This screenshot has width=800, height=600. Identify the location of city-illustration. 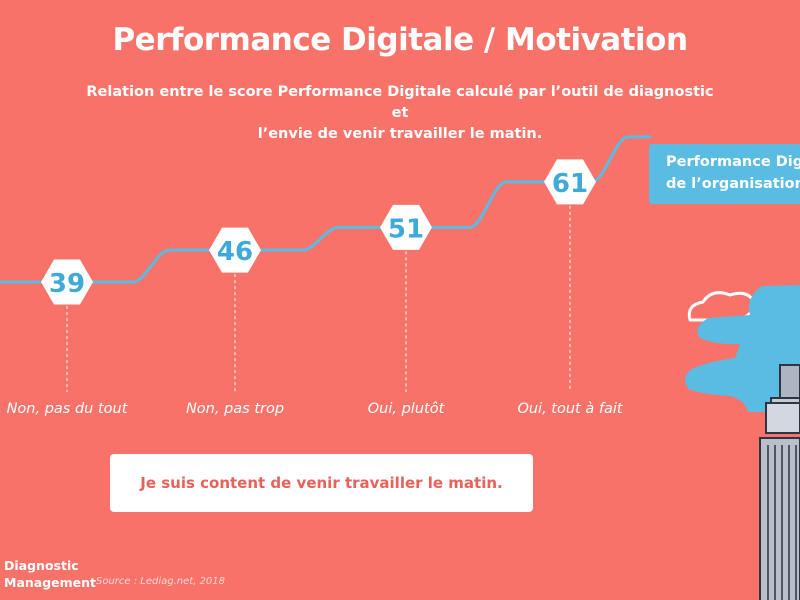
(742, 442).